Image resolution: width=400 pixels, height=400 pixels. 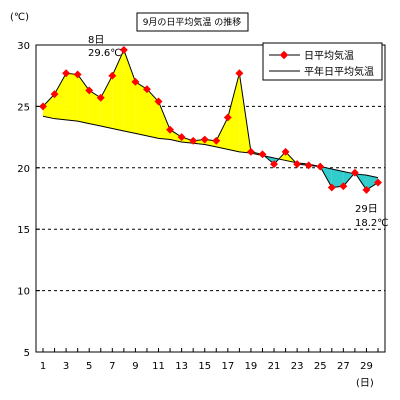 I want to click on x-tick-label-13: 13, so click(x=181, y=366).